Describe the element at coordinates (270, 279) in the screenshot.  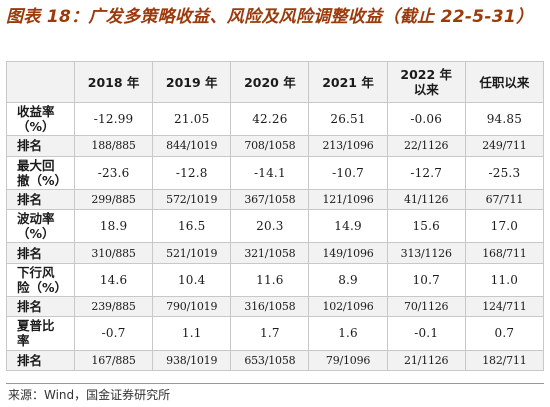
I see `value-cell: 11.6` at that location.